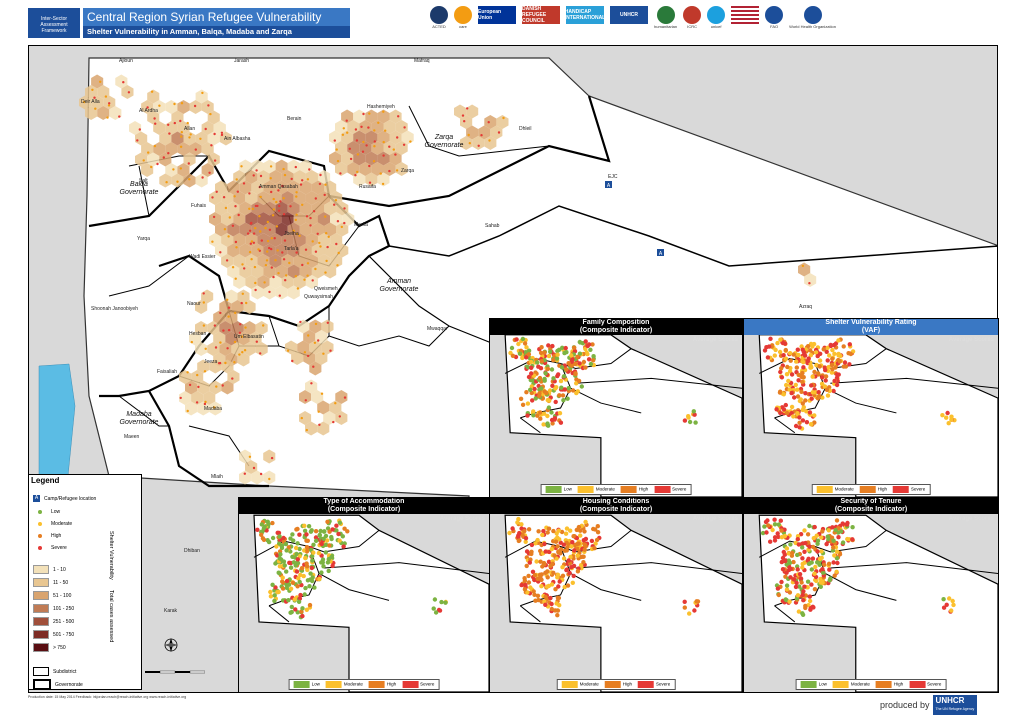  Describe the element at coordinates (237, 139) in the screenshot. I see `place-label: Ain Albasha` at that location.